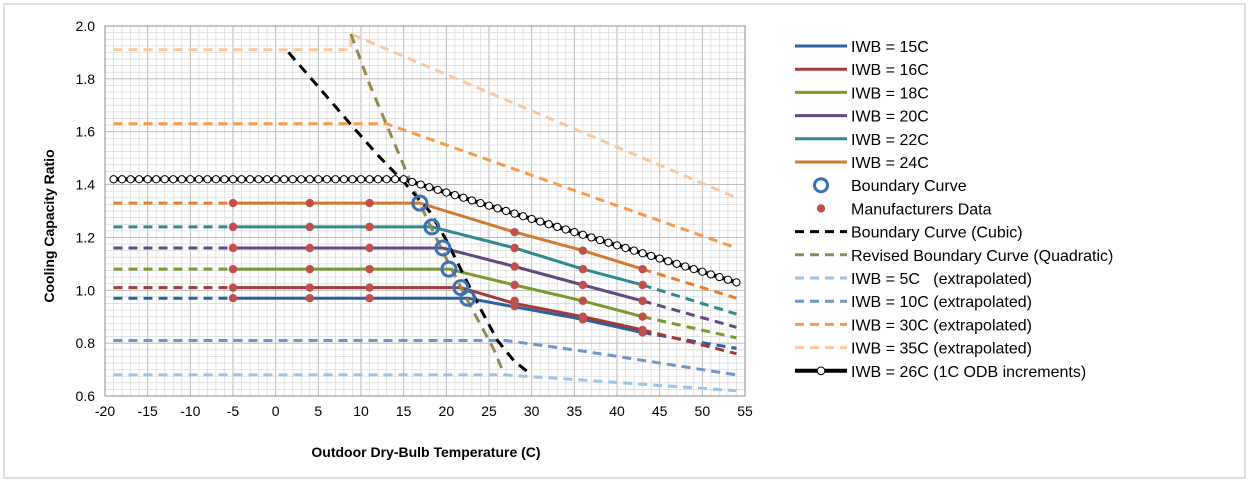 The image size is (1249, 482). I want to click on legend-item: IWB = 35C (extrapolated), so click(913, 349).